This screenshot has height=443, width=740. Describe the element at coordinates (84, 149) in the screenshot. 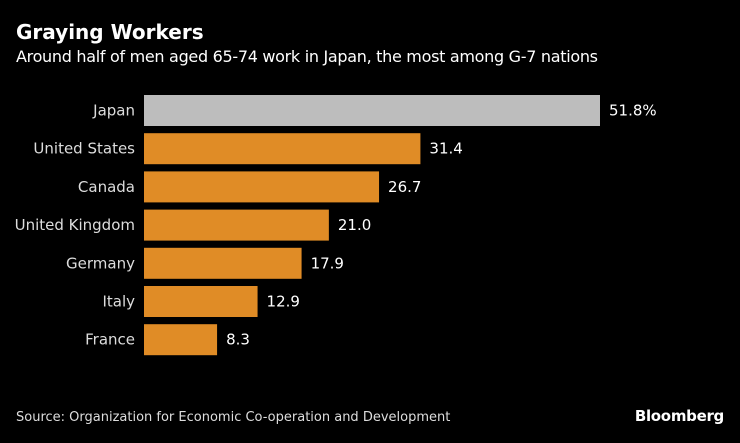

I see `category-label: United States` at that location.